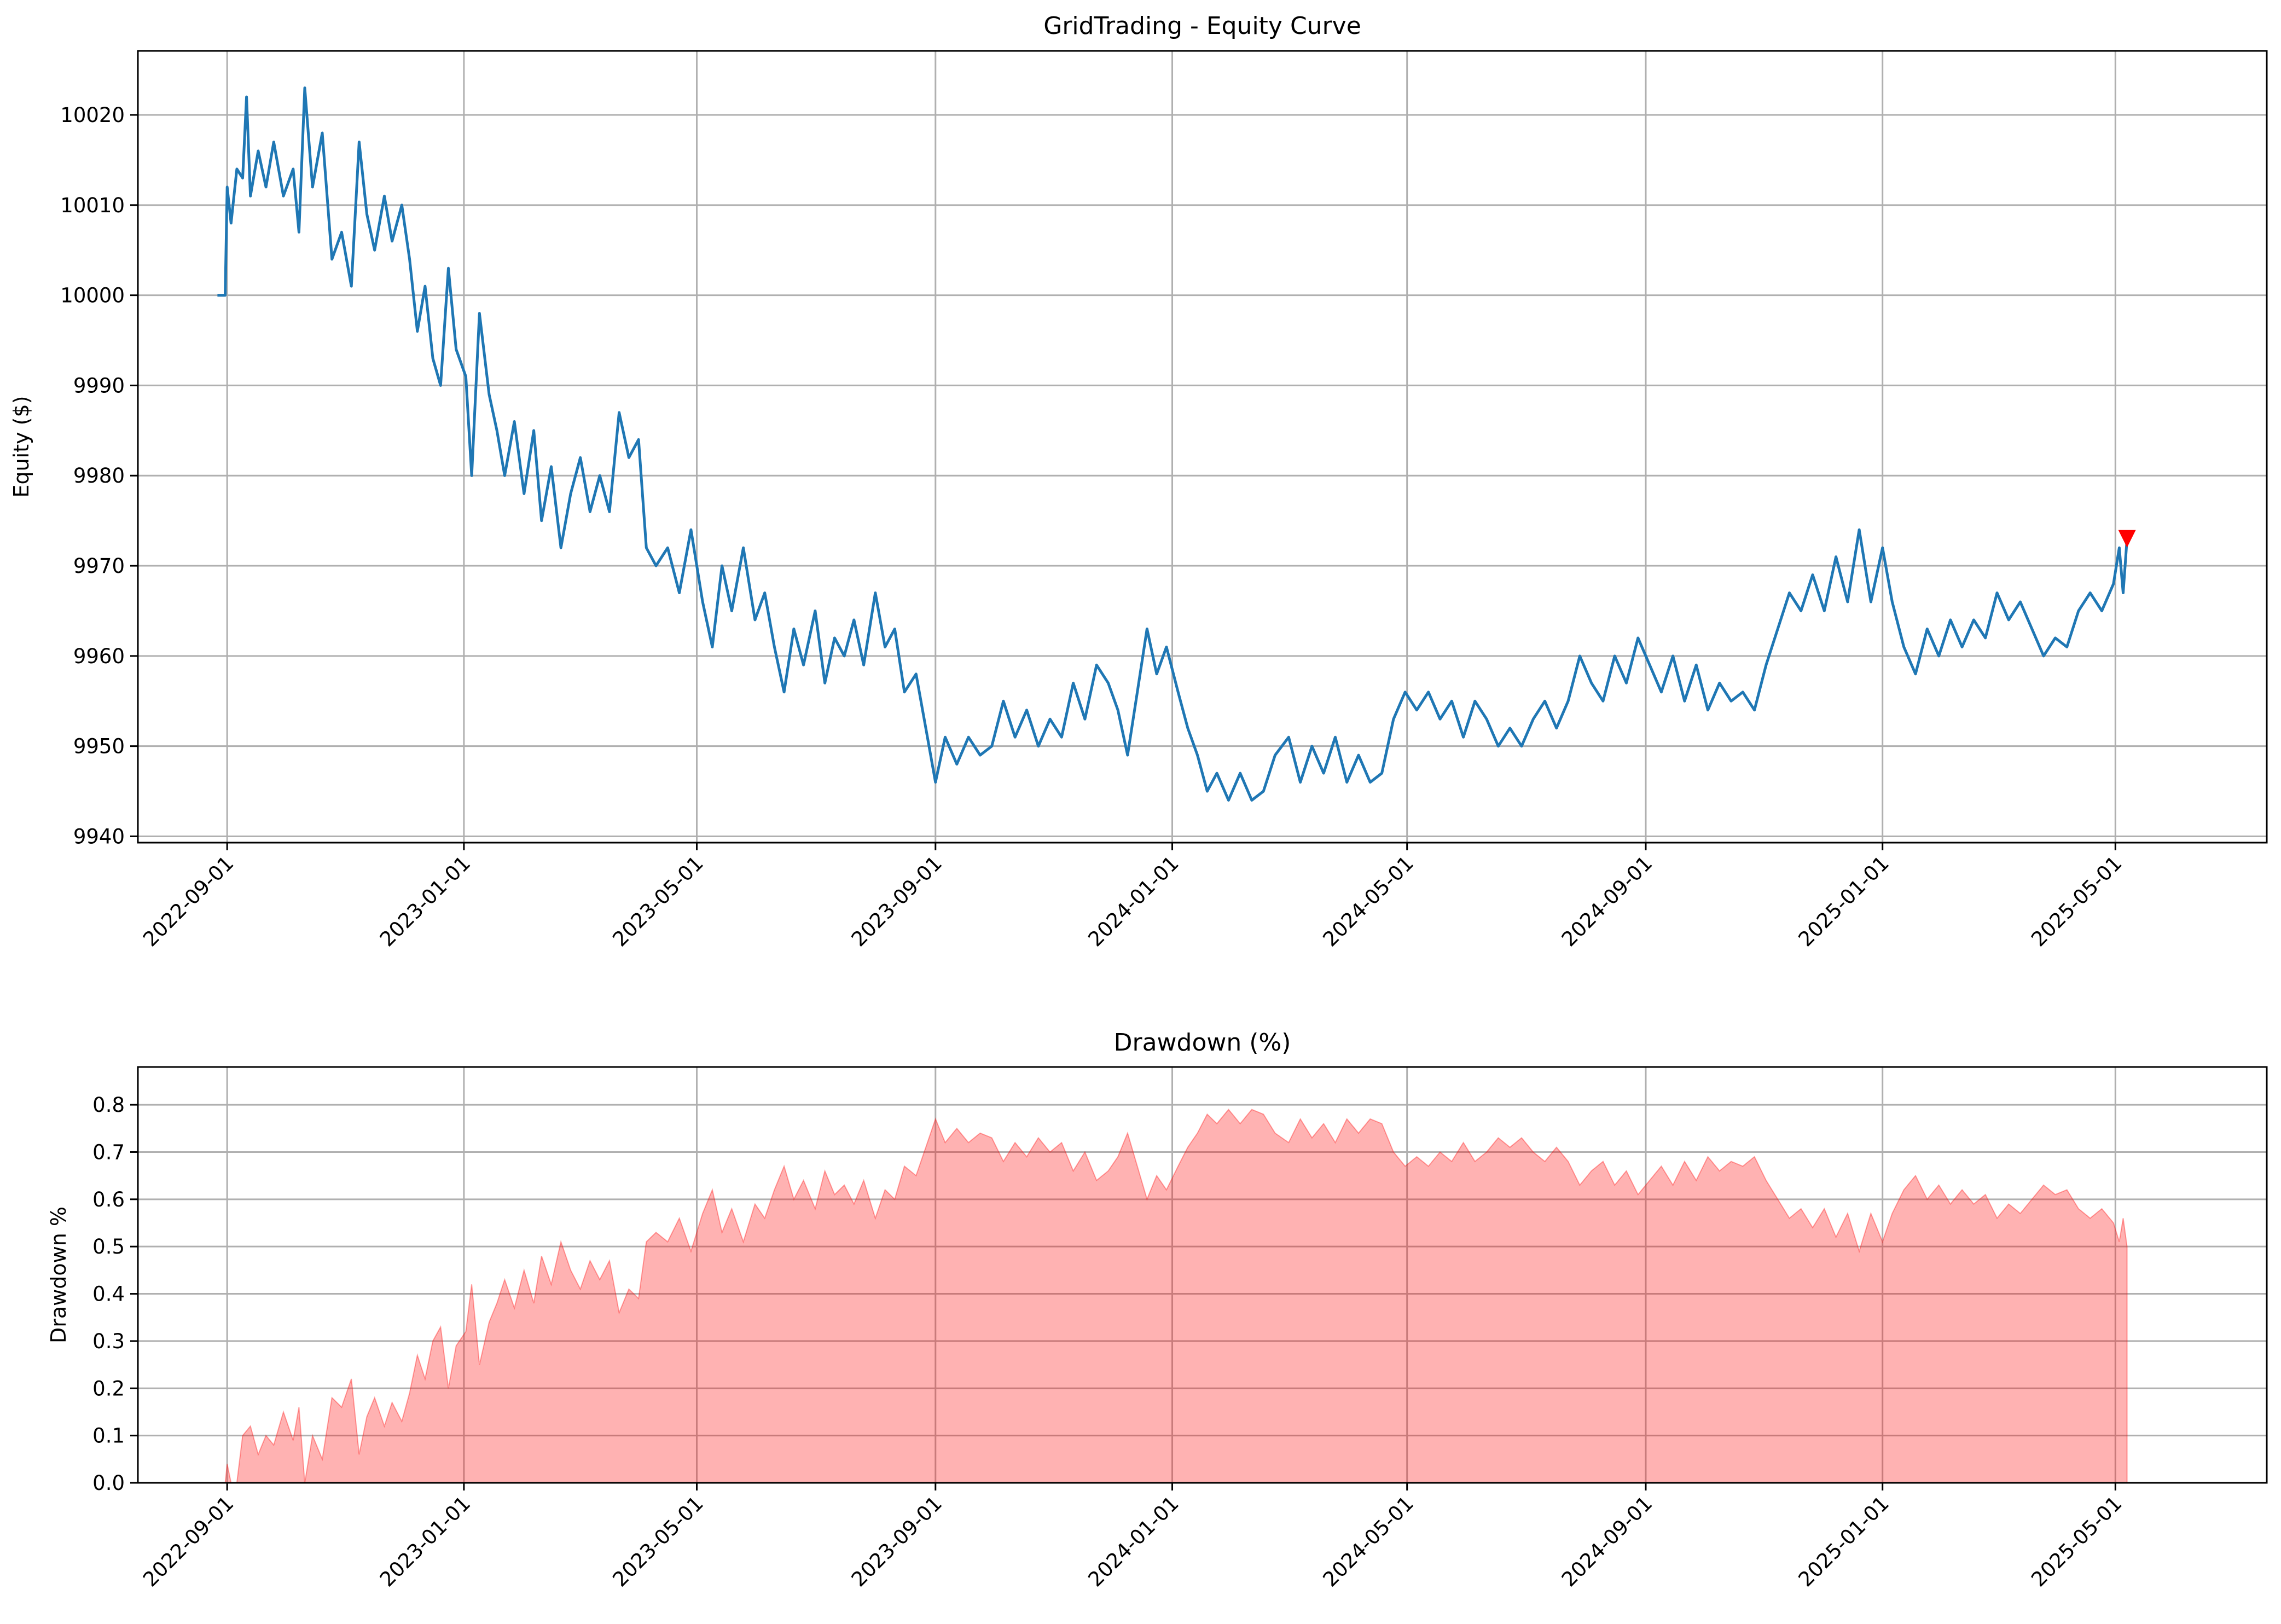 The height and width of the screenshot is (1624, 2281). What do you see at coordinates (108, 1199) in the screenshot?
I see `dd-y-tick-label: 0.6` at bounding box center [108, 1199].